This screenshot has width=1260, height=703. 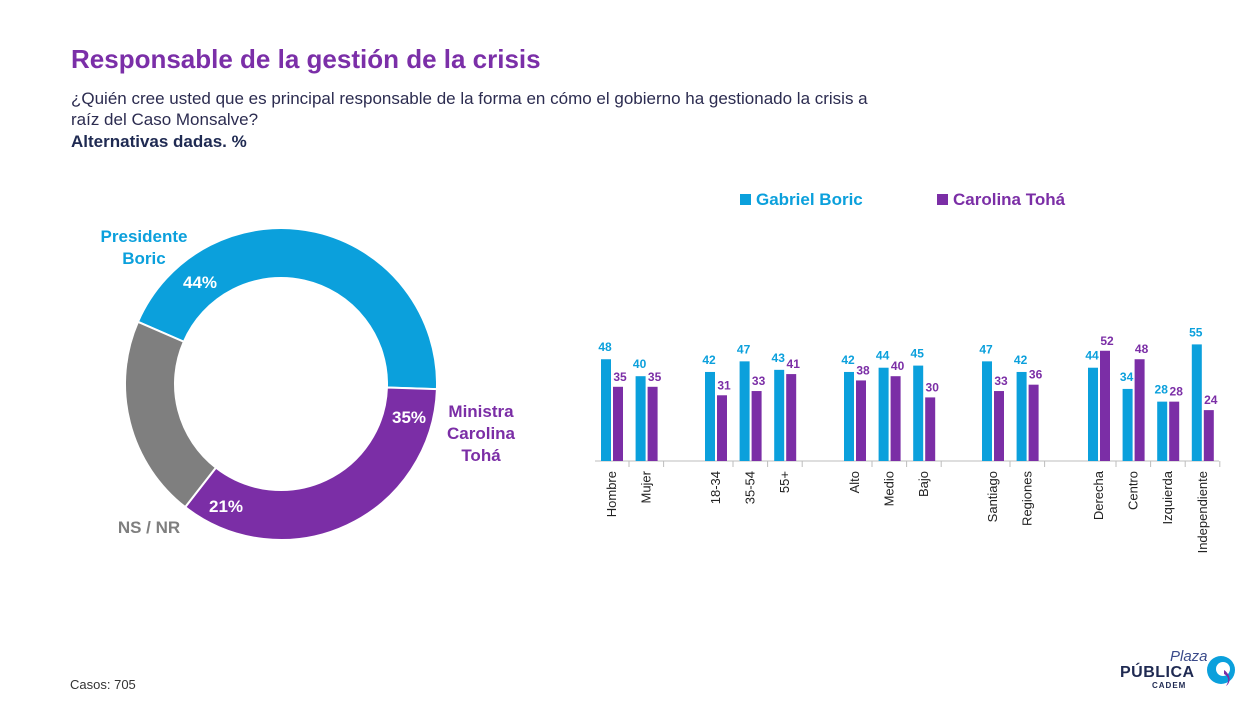 I want to click on label-nsnr: NS / NR, so click(x=149, y=527).